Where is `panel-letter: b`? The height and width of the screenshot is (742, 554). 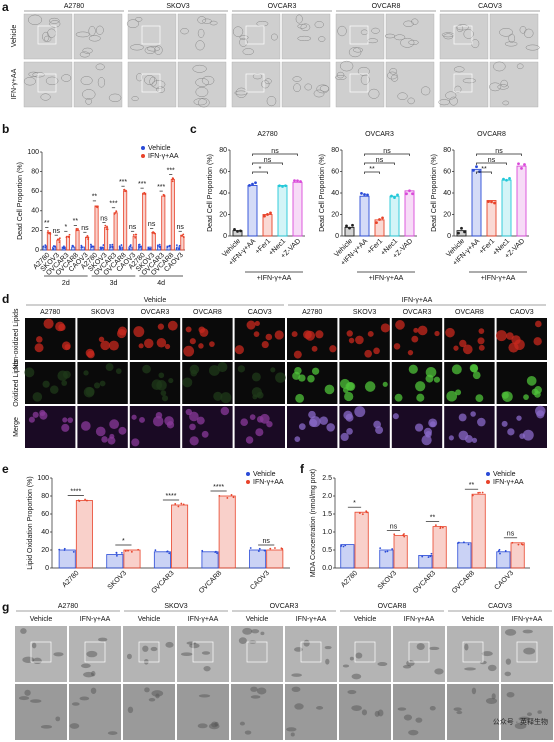
panel-letter: b is located at coordinates (5, 129).